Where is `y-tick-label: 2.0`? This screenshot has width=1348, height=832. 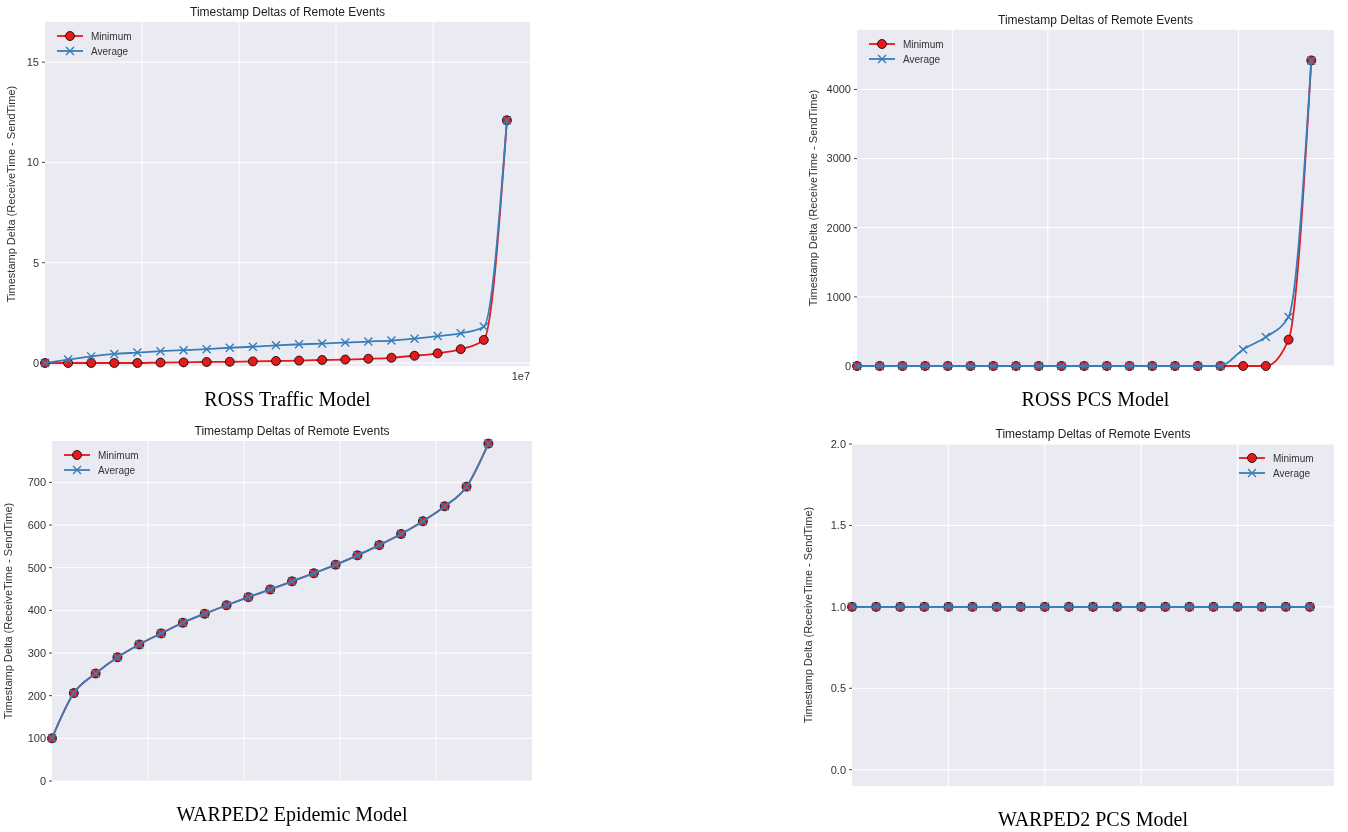 y-tick-label: 2.0 is located at coordinates (838, 443).